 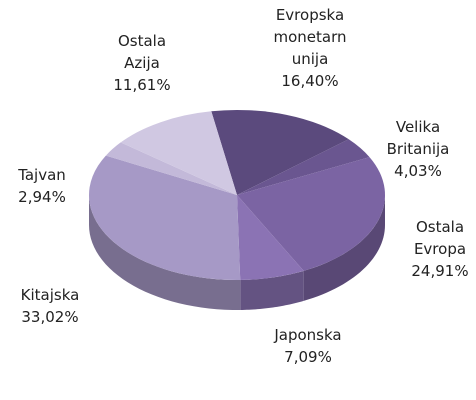 What do you see at coordinates (307, 335) in the screenshot?
I see `slice-label: Japonska` at bounding box center [307, 335].